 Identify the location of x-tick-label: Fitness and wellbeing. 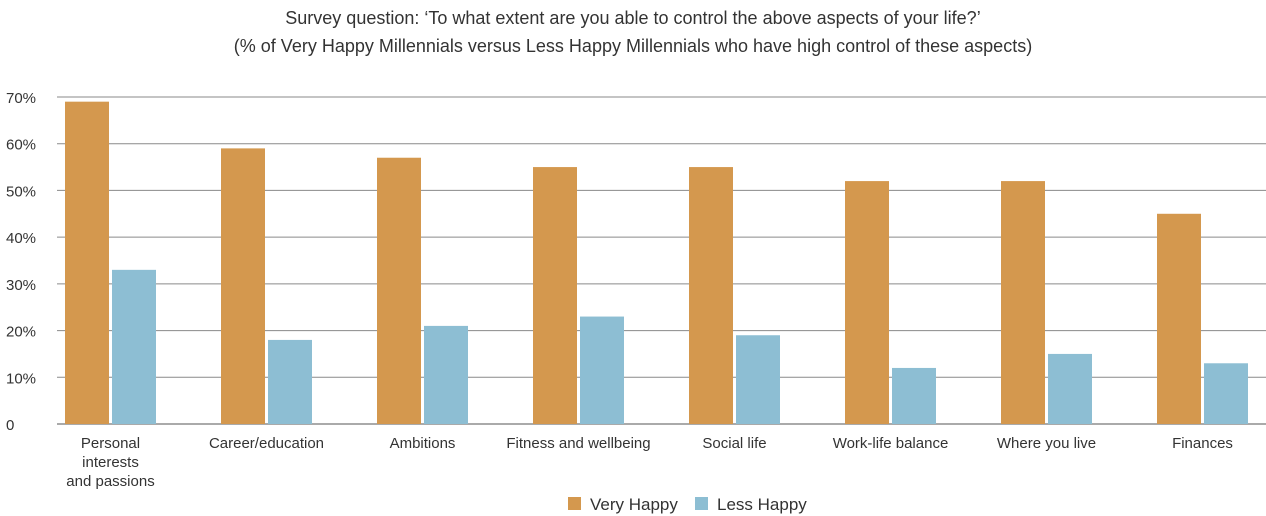
(578, 443).